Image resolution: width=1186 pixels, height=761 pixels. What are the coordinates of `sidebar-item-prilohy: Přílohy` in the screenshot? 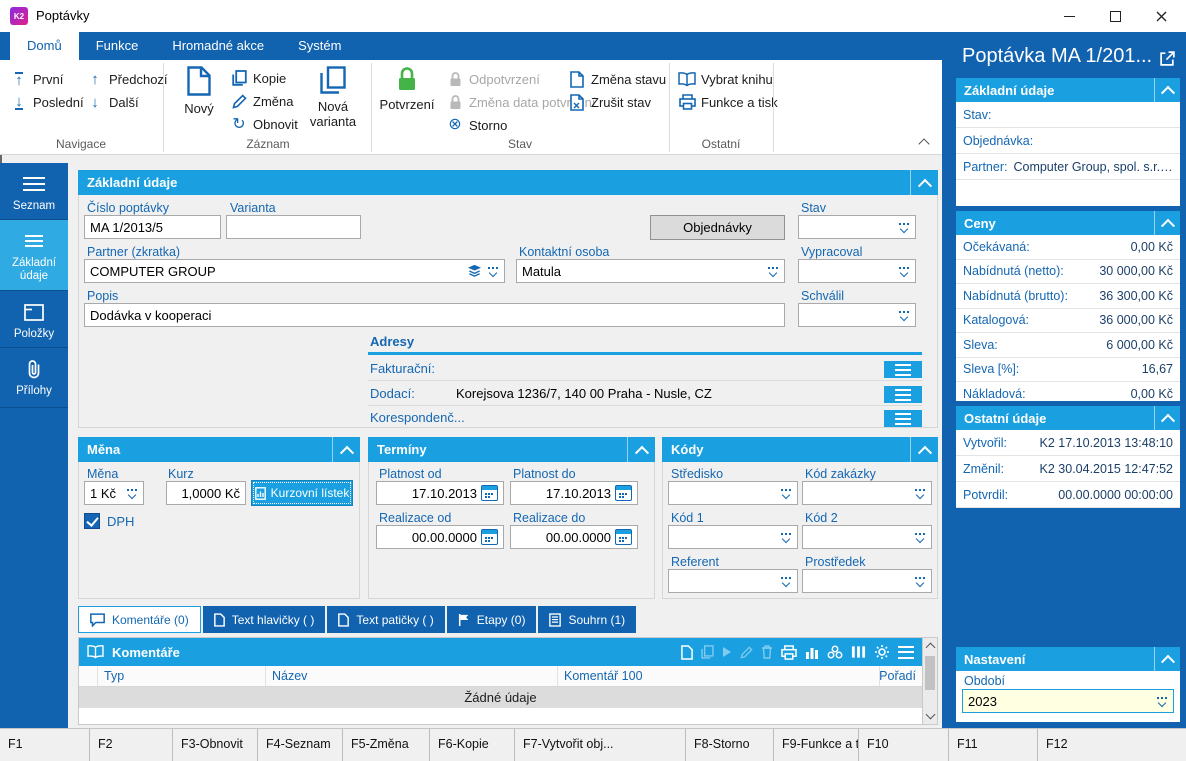 It's located at (34, 378).